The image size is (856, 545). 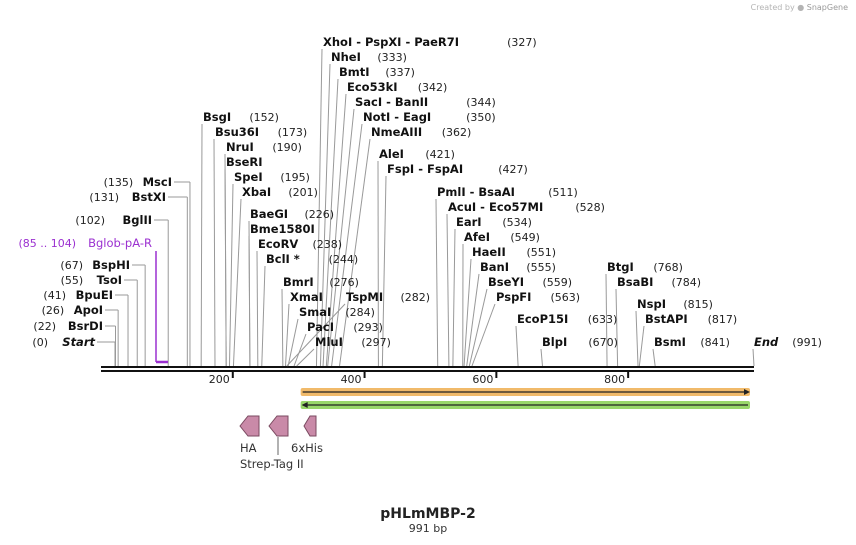 I want to click on site-acui-eco57mi: AcuI - Eco57MI (528), so click(x=526, y=207).